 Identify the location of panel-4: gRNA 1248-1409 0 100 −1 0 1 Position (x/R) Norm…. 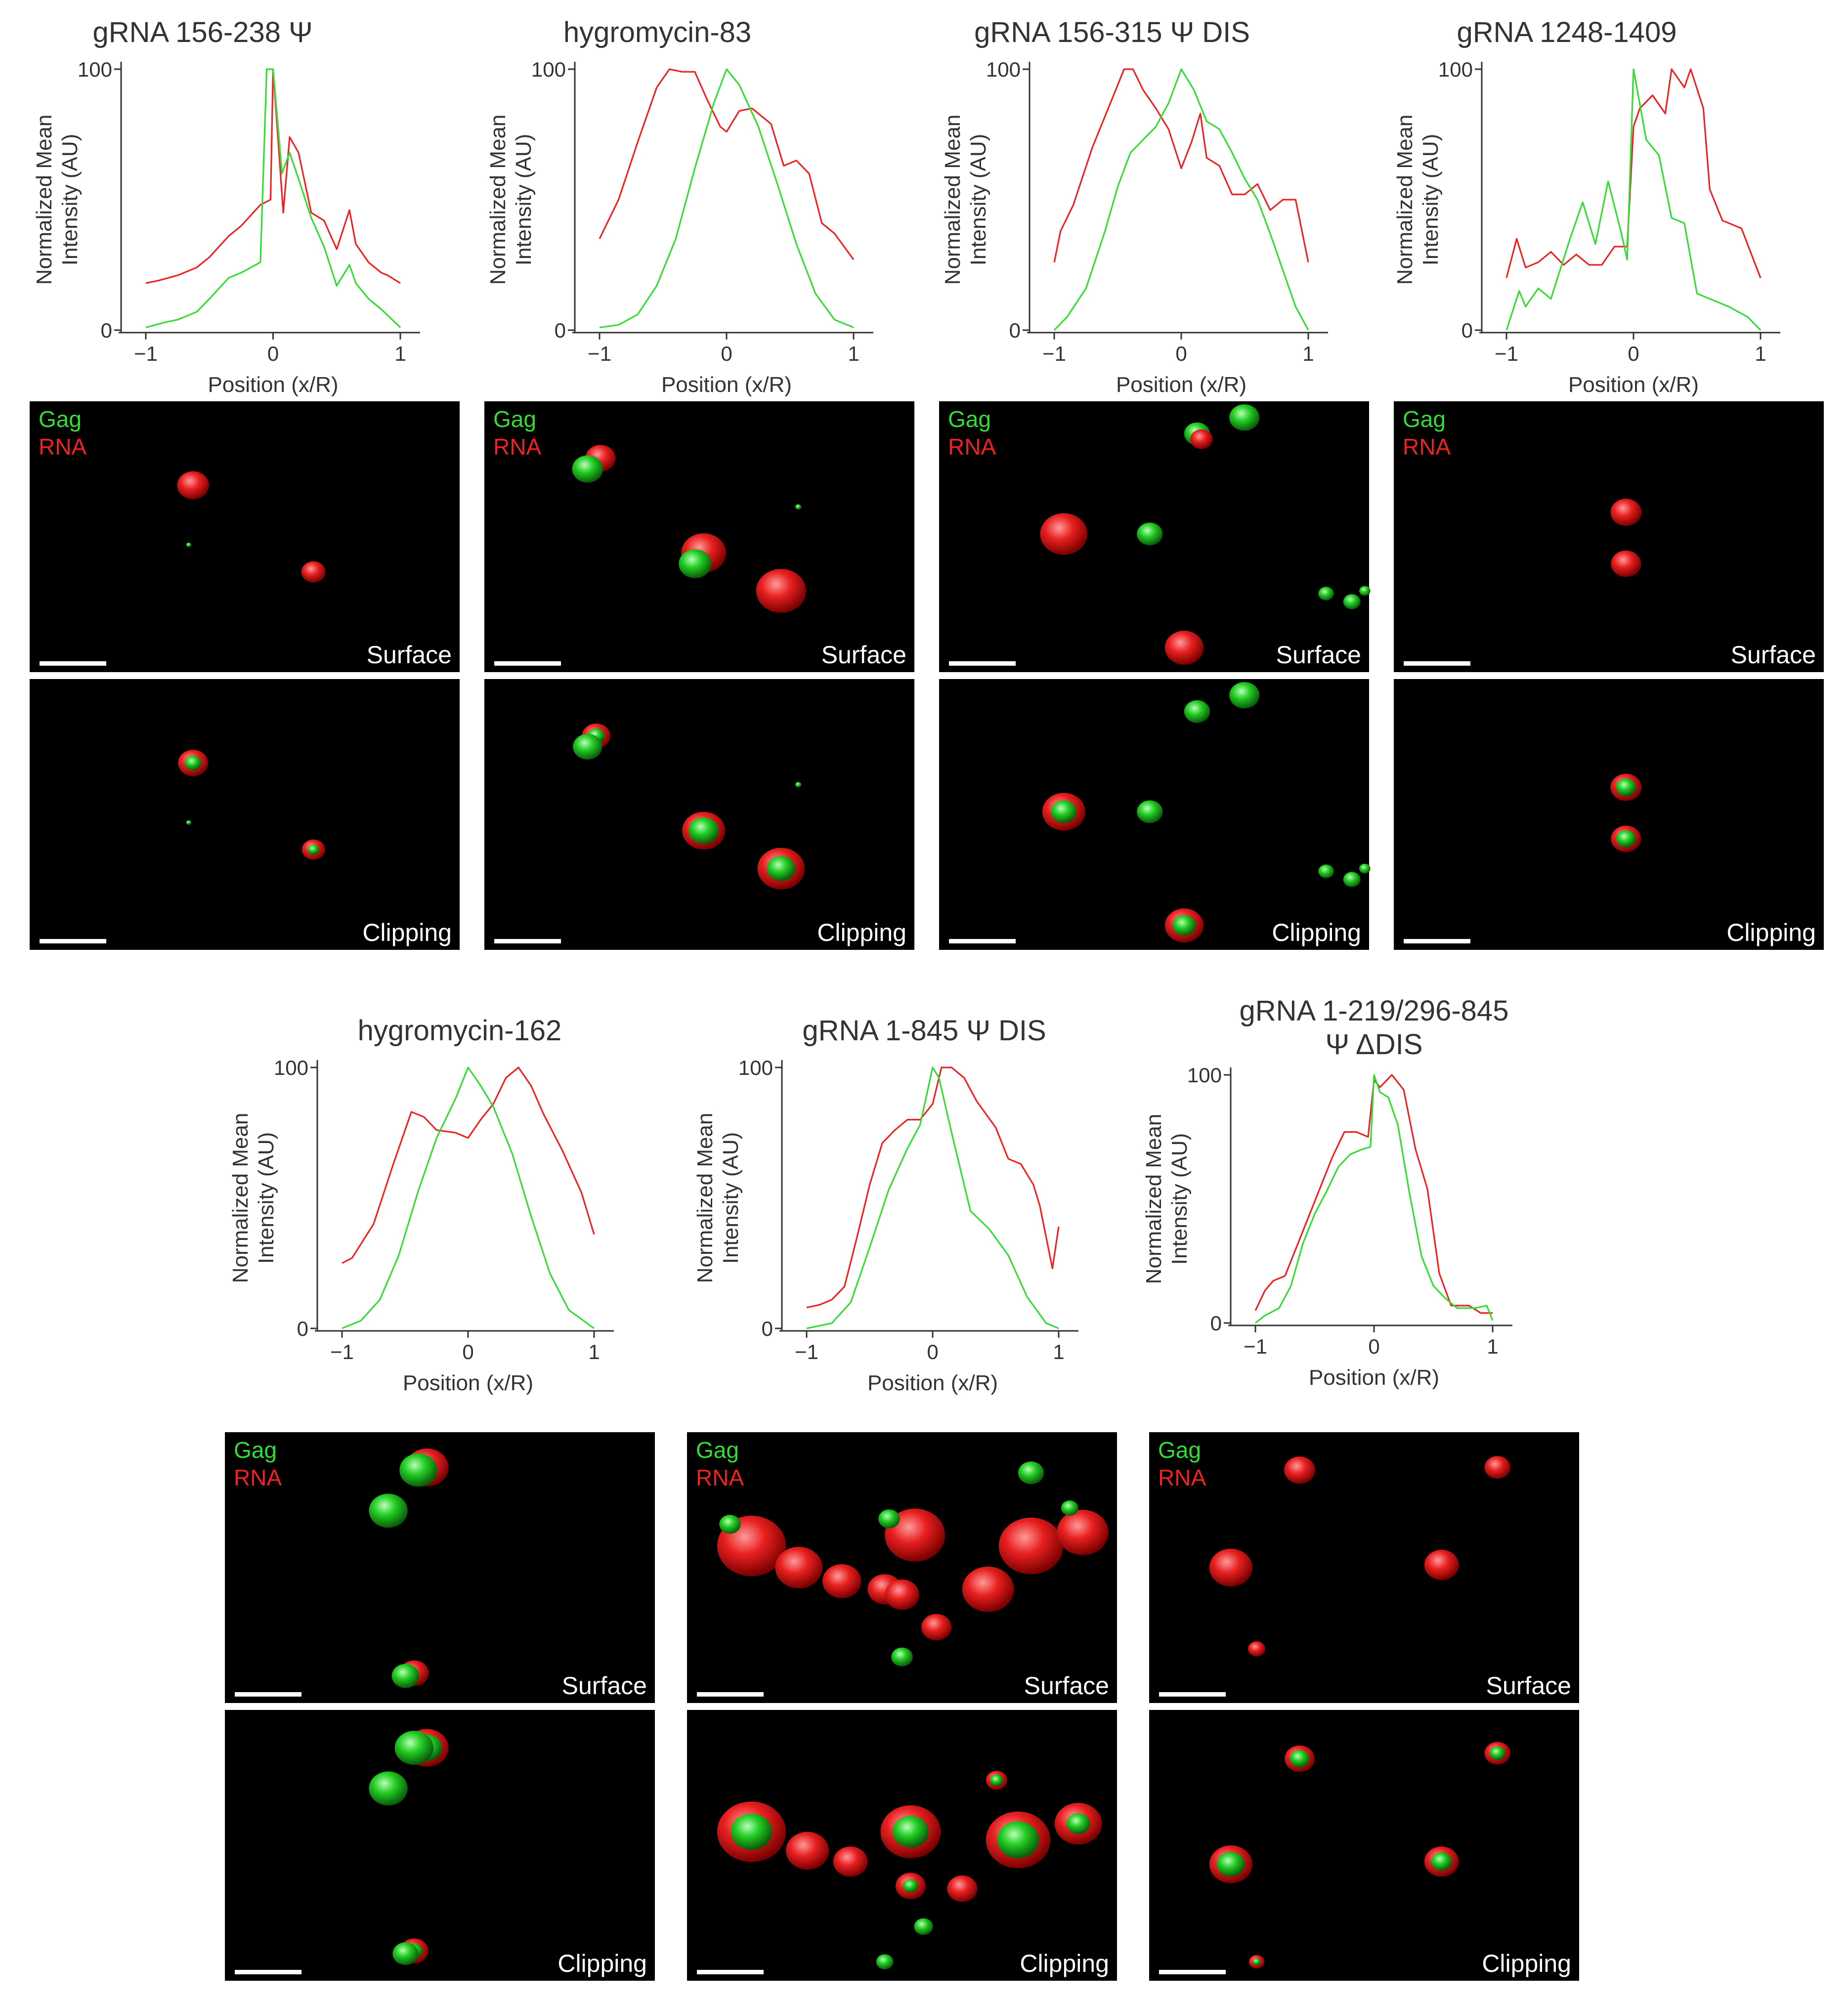
(1608, 483).